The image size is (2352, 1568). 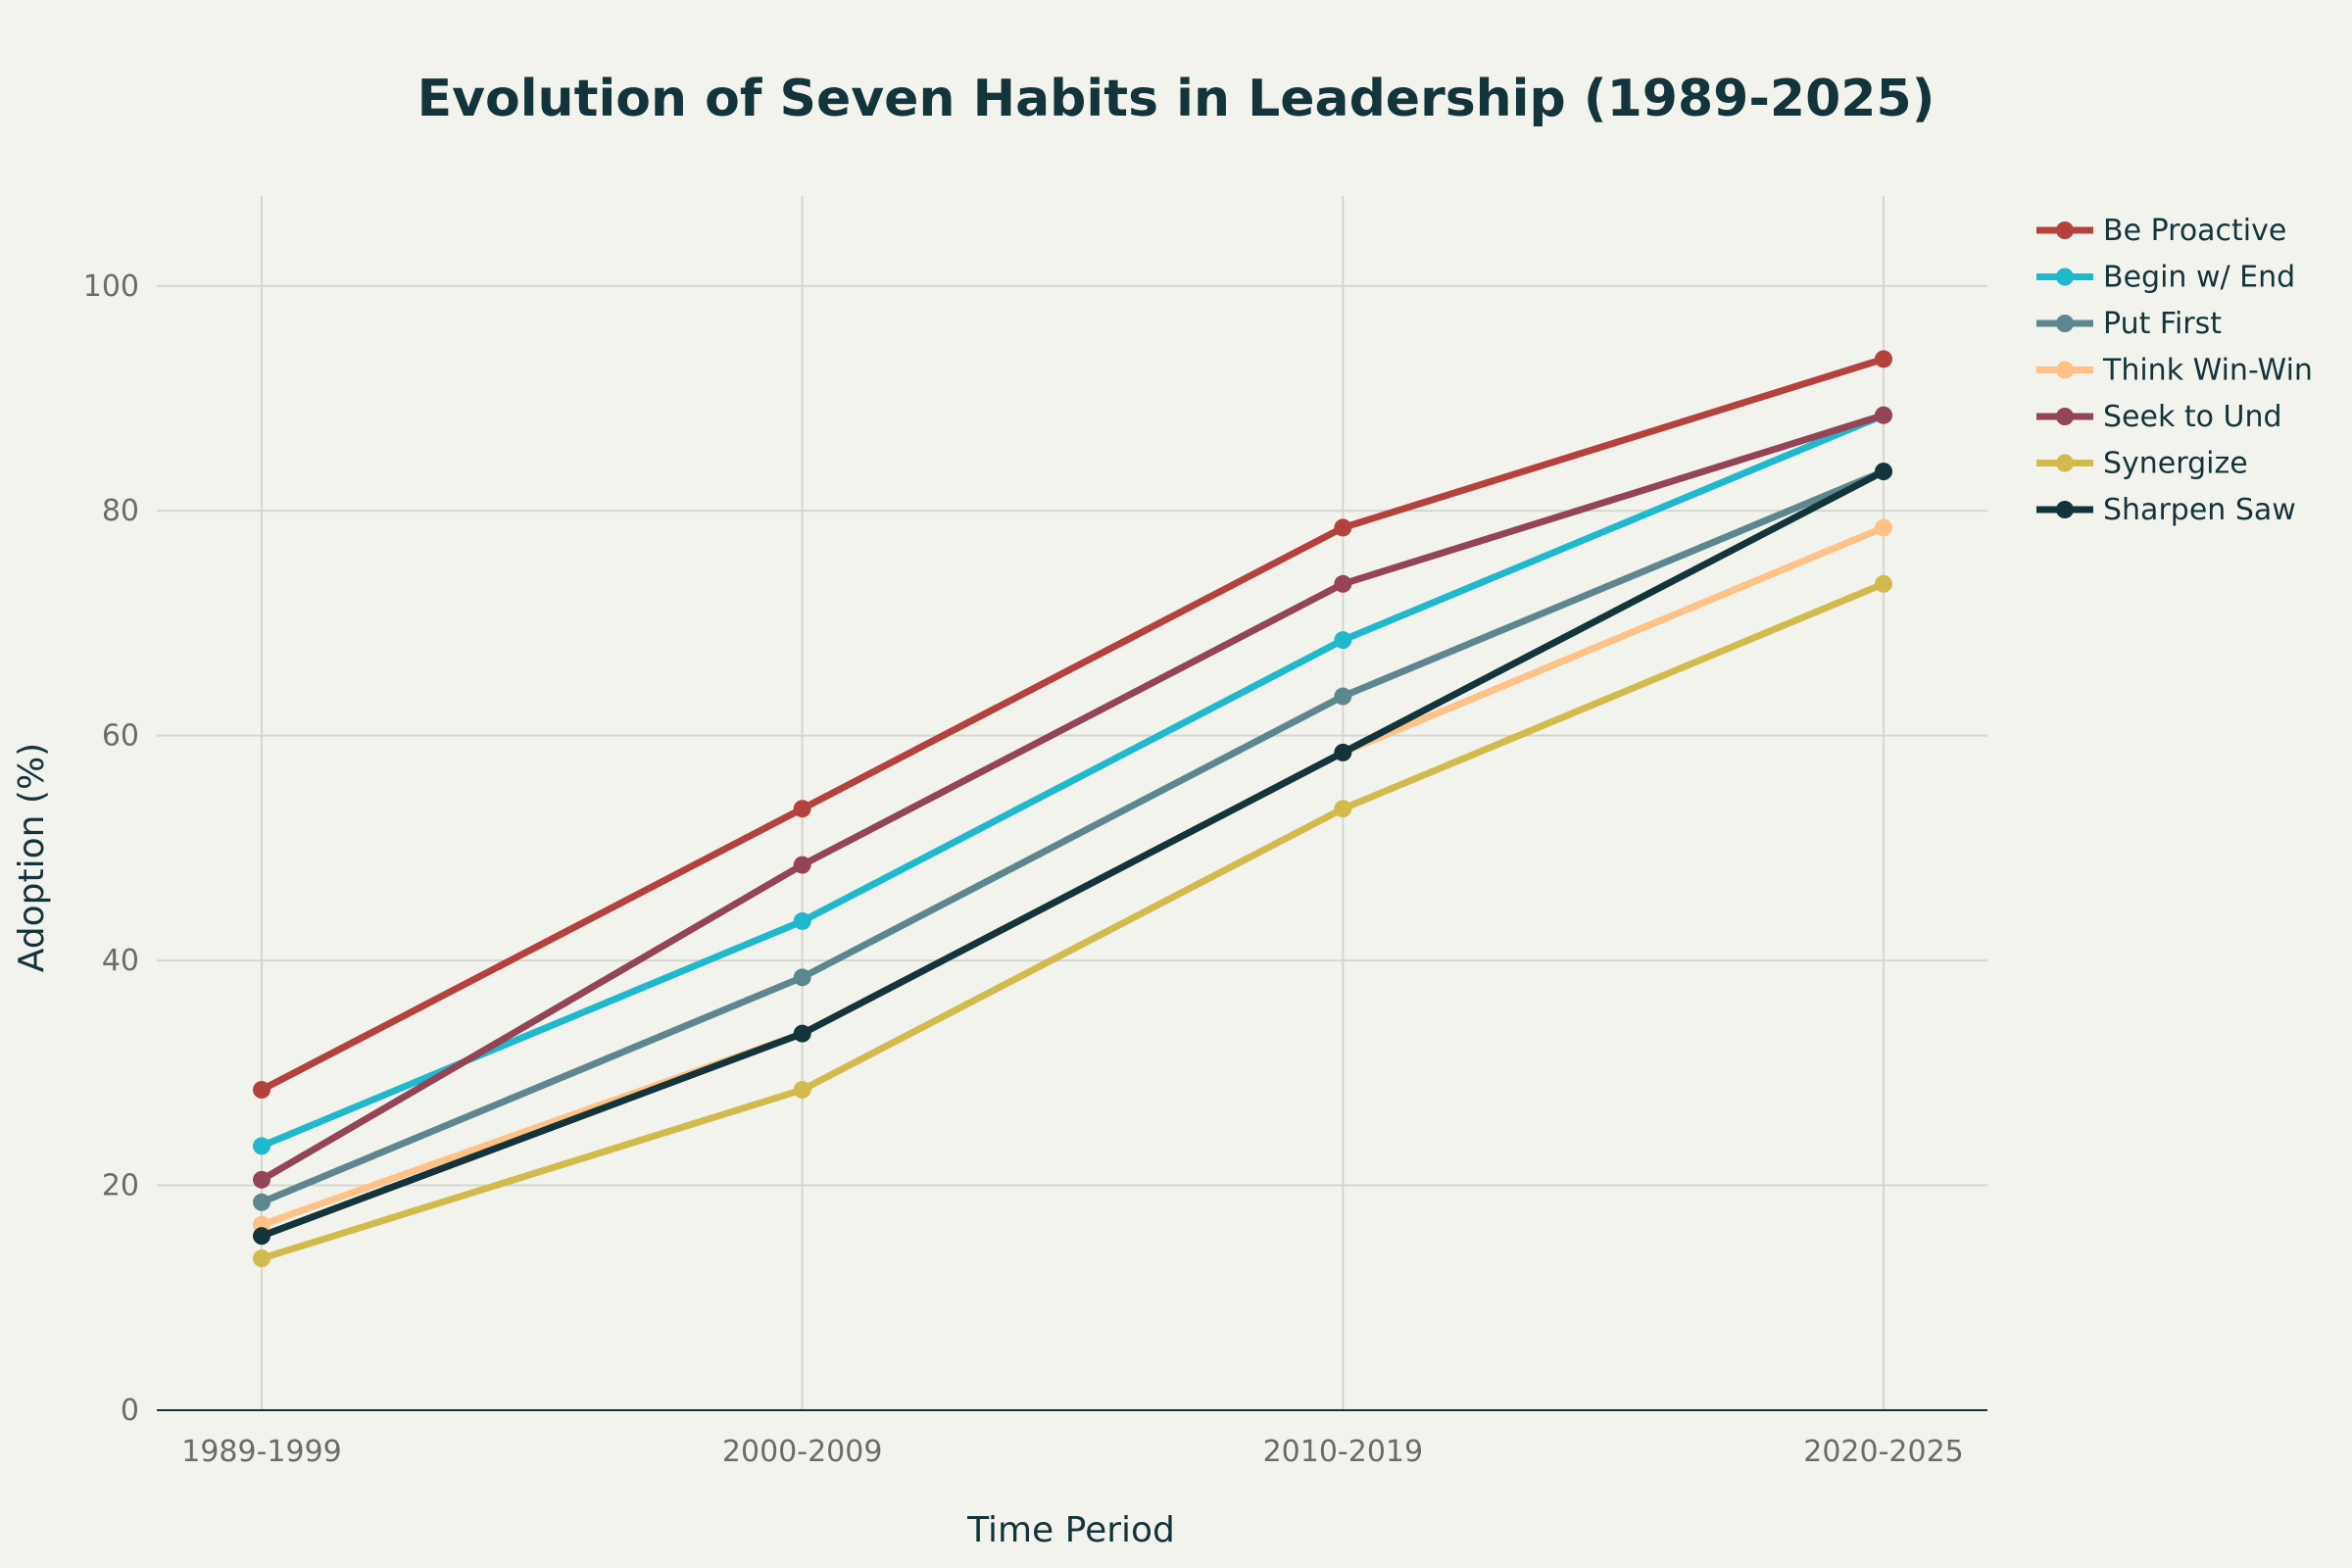 What do you see at coordinates (2199, 510) in the screenshot?
I see `legend-label: Sharpen Saw` at bounding box center [2199, 510].